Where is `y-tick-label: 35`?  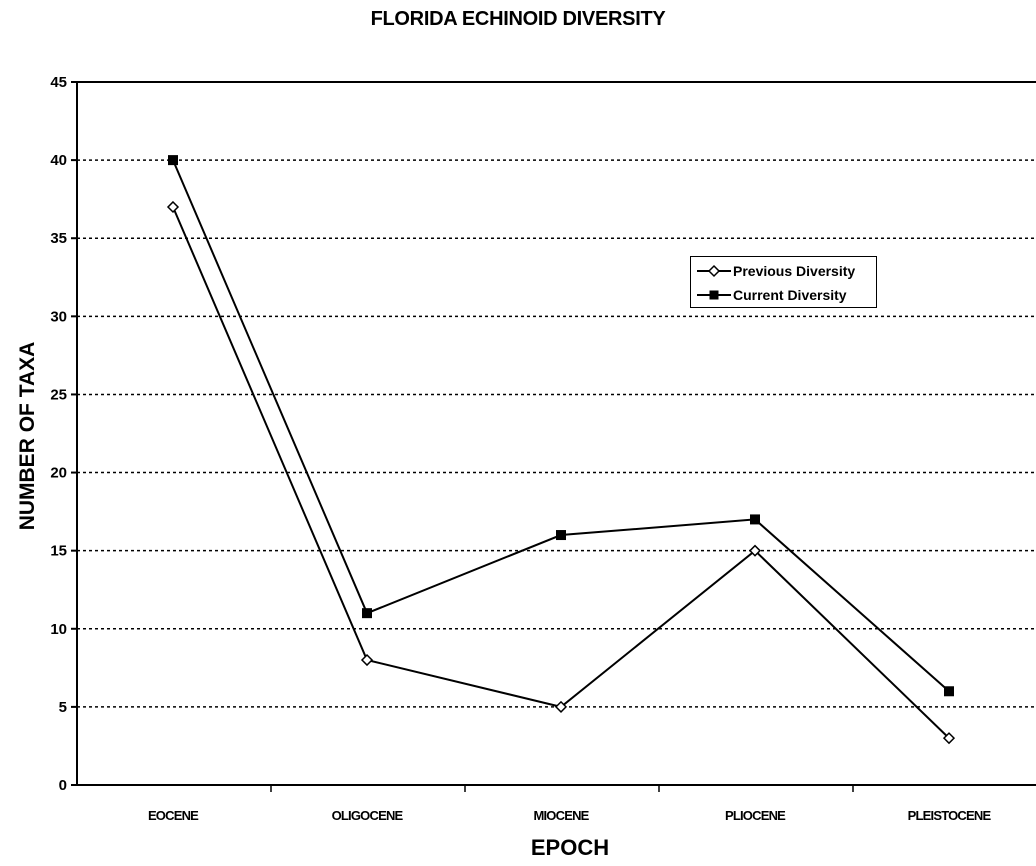
y-tick-label: 35 is located at coordinates (58, 238).